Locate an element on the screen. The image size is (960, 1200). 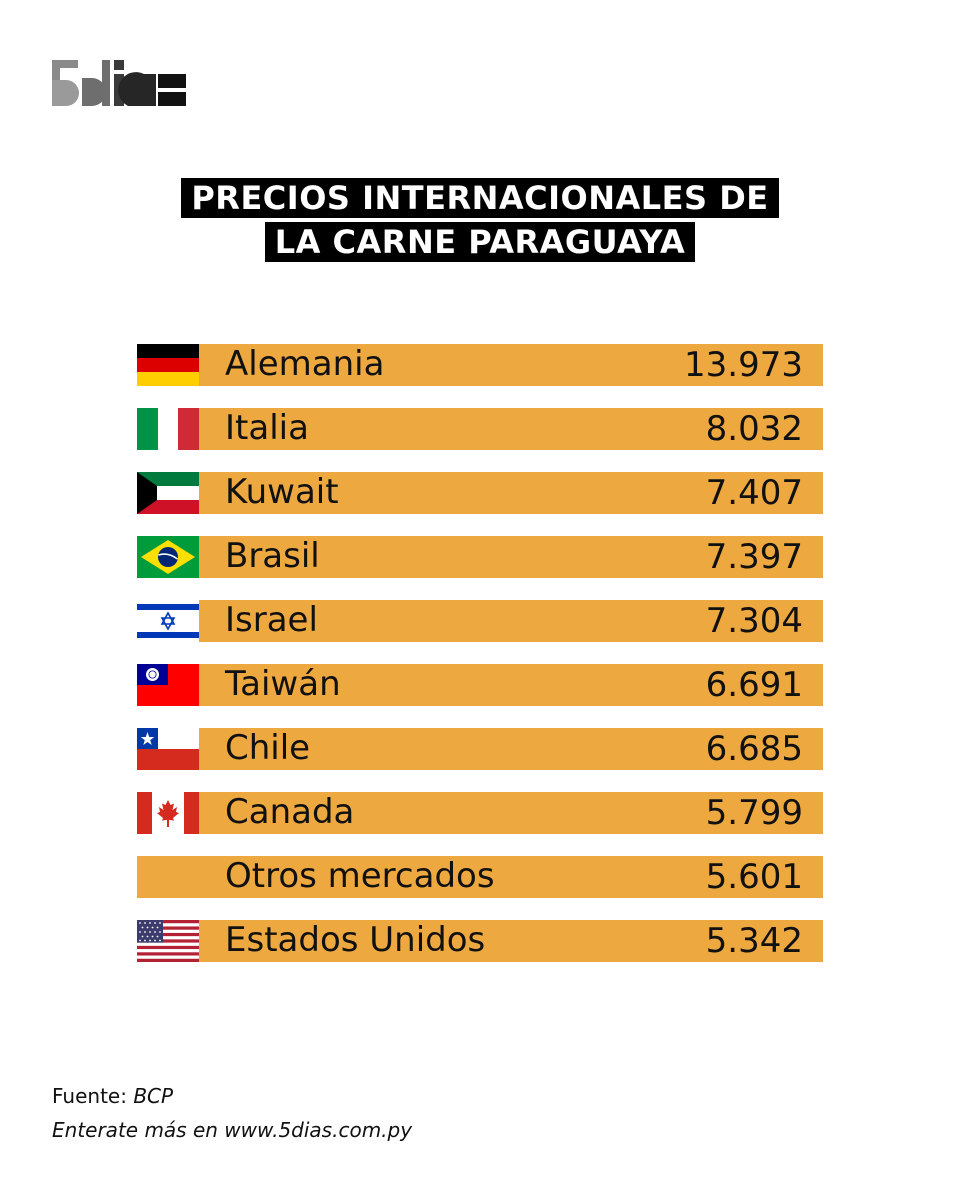
more-info-link-text: Enterate más en www.5dias.com.py is located at coordinates (232, 1130).